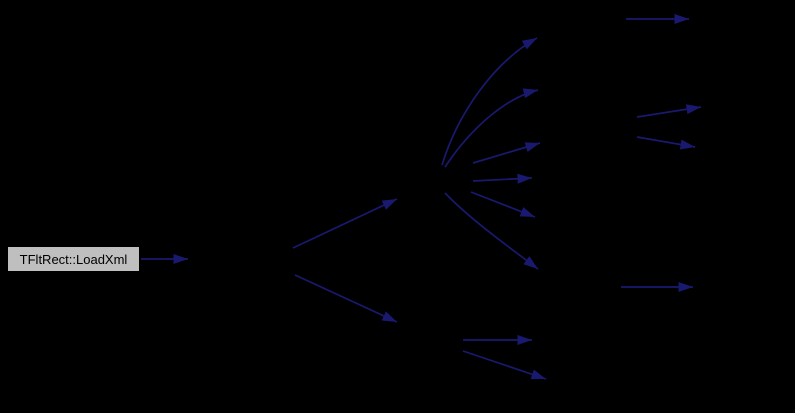  Describe the element at coordinates (346, 298) in the screenshot. I see `edge-level2-to-level3-bottom` at that location.